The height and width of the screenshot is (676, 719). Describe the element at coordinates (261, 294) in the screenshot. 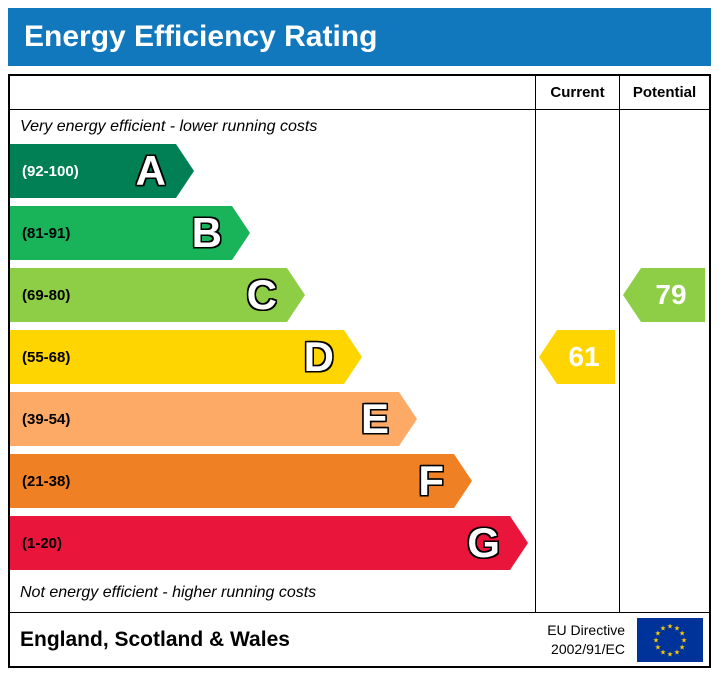

I see `band-letter: C` at that location.